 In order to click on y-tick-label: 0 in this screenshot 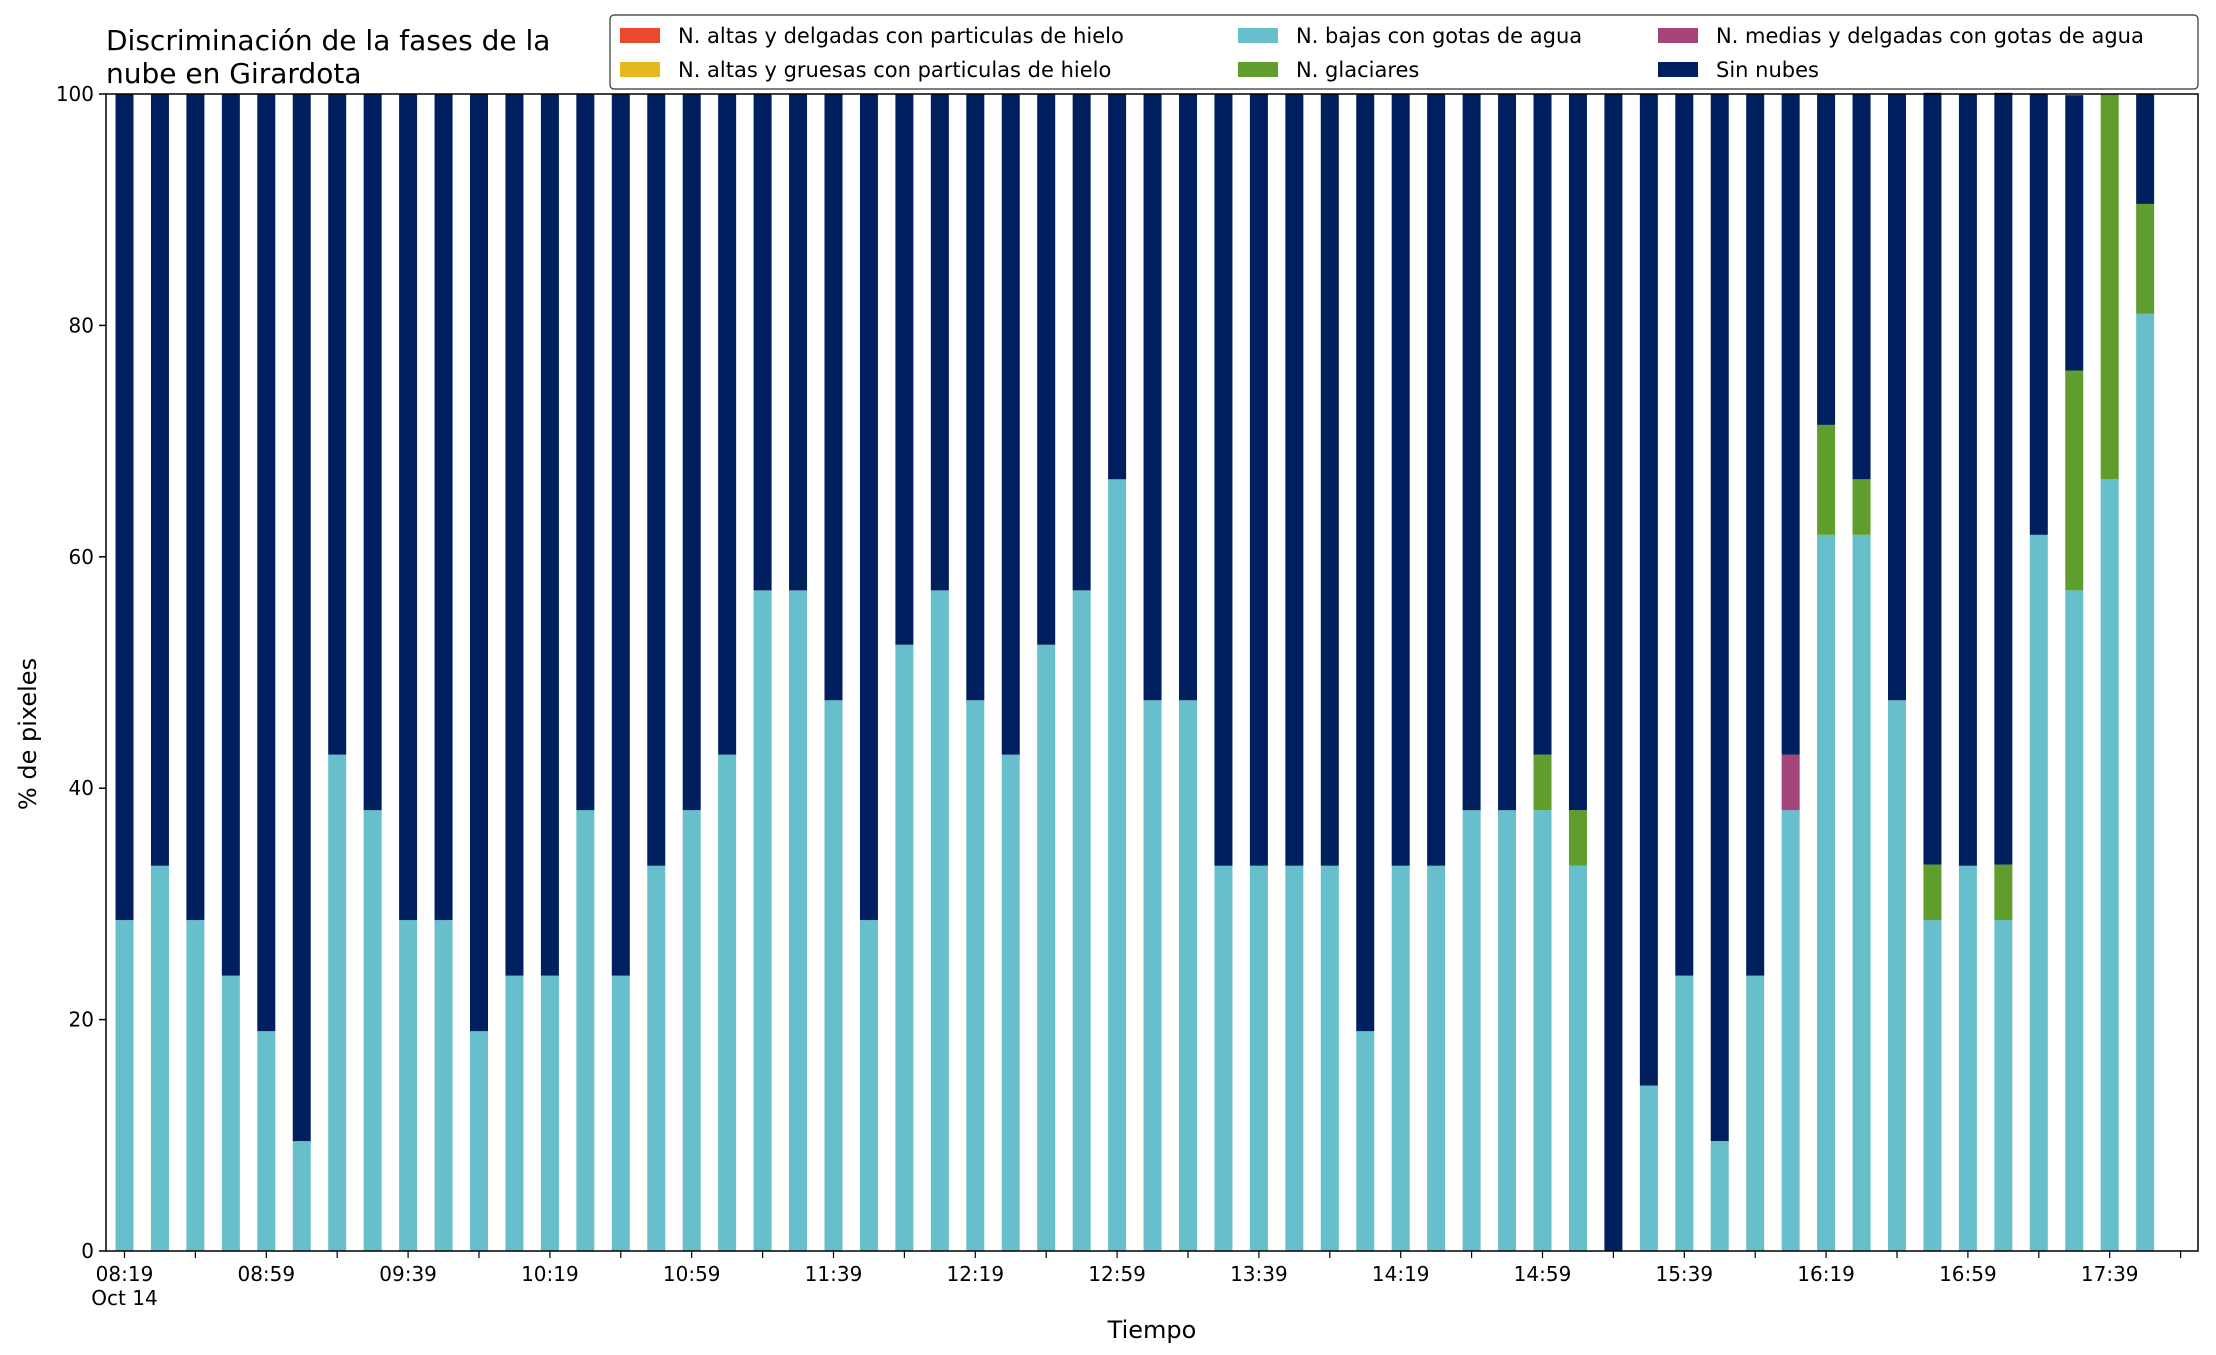, I will do `click(87, 1251)`.